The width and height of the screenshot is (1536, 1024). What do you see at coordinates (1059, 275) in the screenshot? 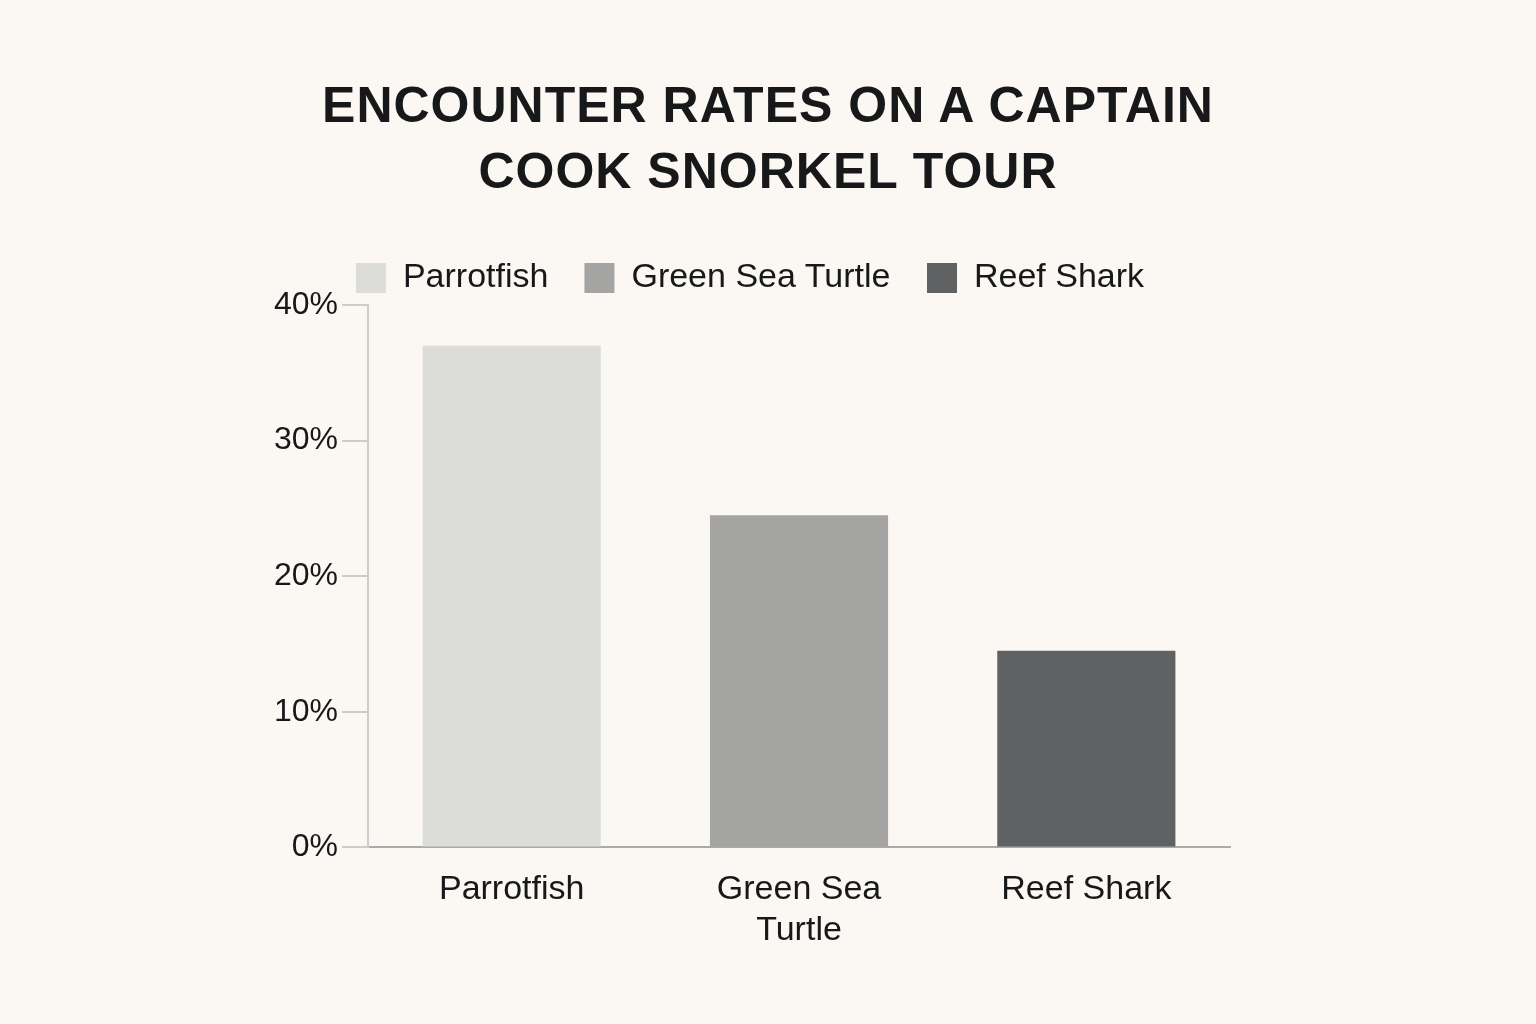
I see `legend-label: Reef Shark` at bounding box center [1059, 275].